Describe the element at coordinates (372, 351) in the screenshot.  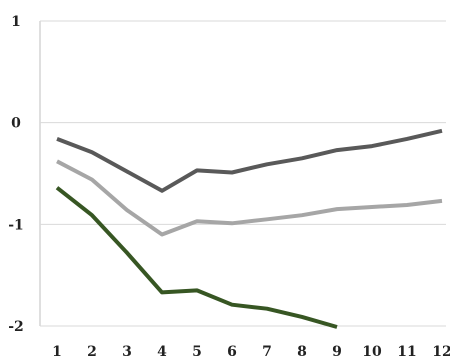
I see `x-tick-label: 10` at that location.